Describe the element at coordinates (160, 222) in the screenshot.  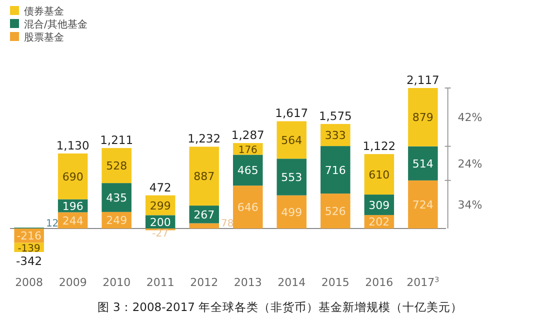
I see `data-label: 200` at that location.